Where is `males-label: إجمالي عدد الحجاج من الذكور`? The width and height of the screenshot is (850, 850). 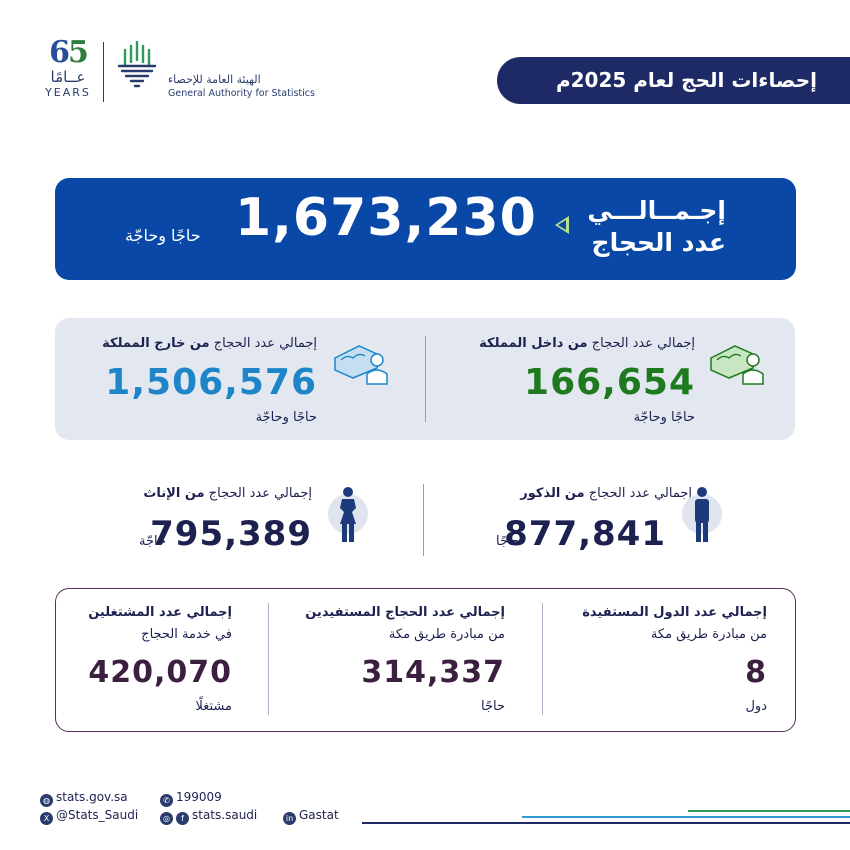 males-label: إجمالي عدد الحجاج من الذكور is located at coordinates (606, 493).